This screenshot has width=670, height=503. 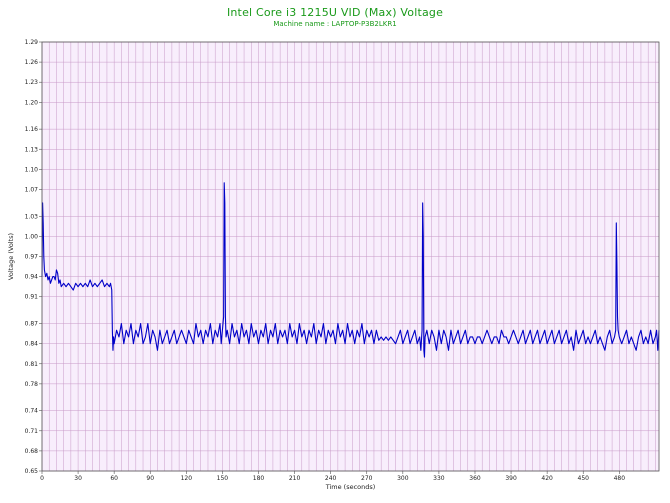 What do you see at coordinates (32, 62) in the screenshot?
I see `y-tick-label: 1.26` at bounding box center [32, 62].